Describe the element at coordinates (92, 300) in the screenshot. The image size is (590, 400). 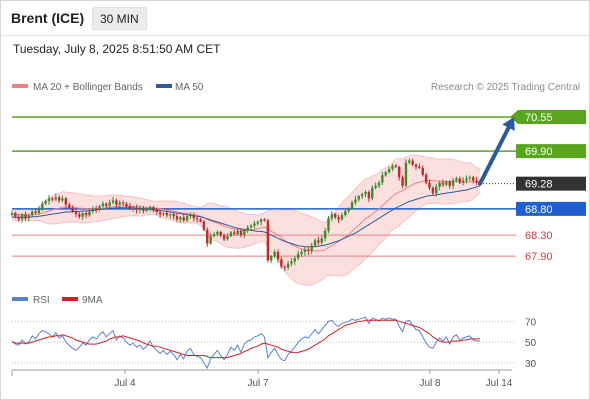
I see `ma9-legend-label: 9MA` at that location.